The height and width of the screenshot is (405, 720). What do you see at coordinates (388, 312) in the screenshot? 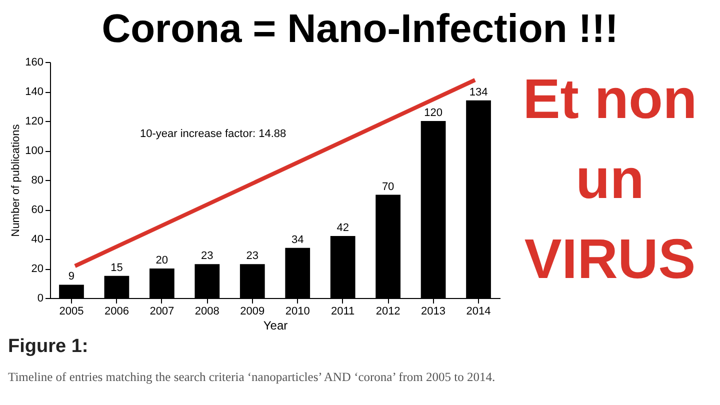
I see `x-tick-label: 2012` at bounding box center [388, 312].